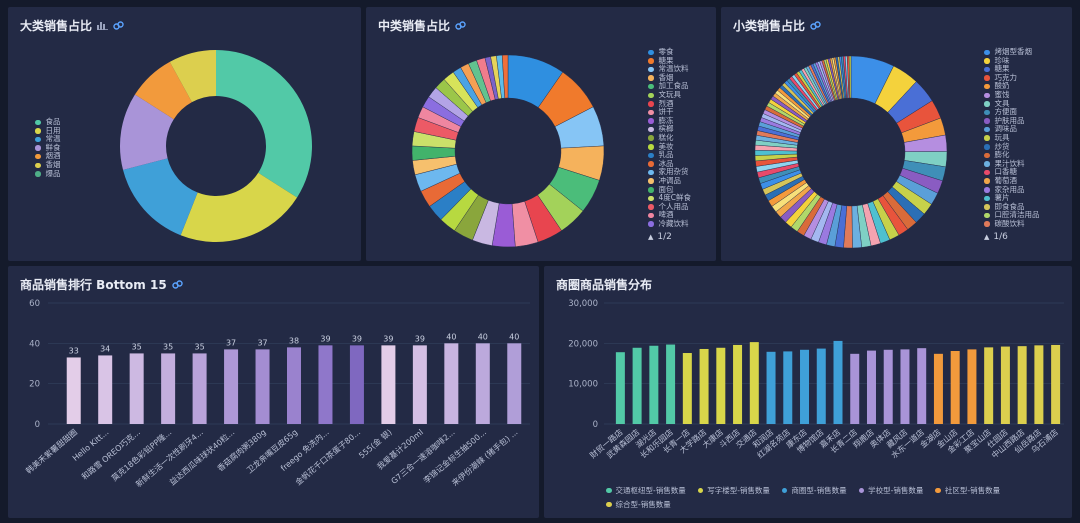 This screenshot has width=1080, height=523. Describe the element at coordinates (996, 237) in the screenshot. I see `sub-legend-pager: ▲ 1/6` at that location.